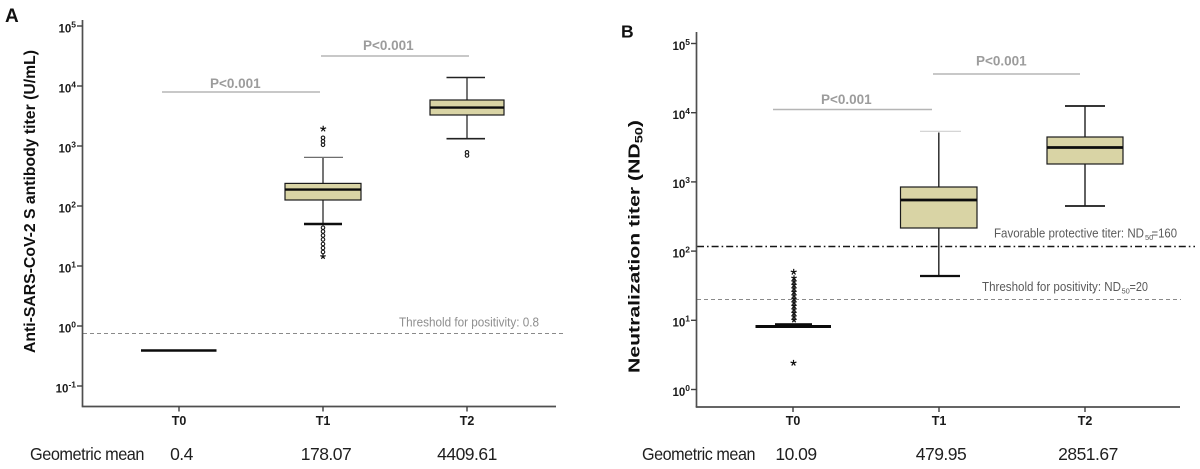 The image size is (1200, 469). I want to click on svg-text:Anti-SARS-CoV-2 S antibody tit: Anti-SARS-CoV-2 S antibody titer (U/mL), so click(30, 201).